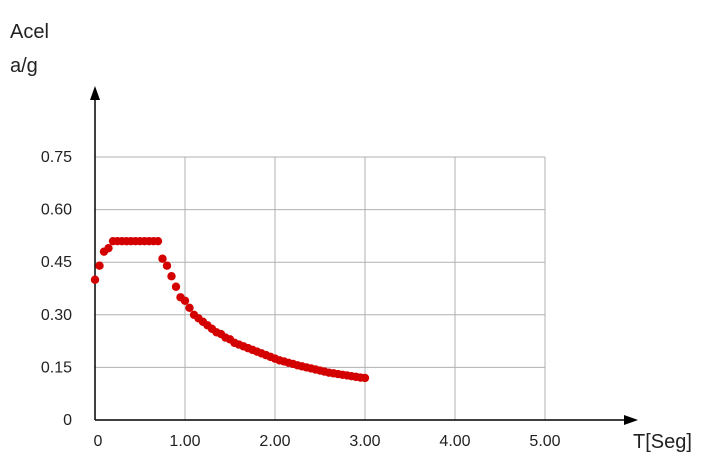 The height and width of the screenshot is (467, 723). I want to click on x-tick-labels: 0 1.00 2.00 3.00 4.00 5.00, so click(327, 441).